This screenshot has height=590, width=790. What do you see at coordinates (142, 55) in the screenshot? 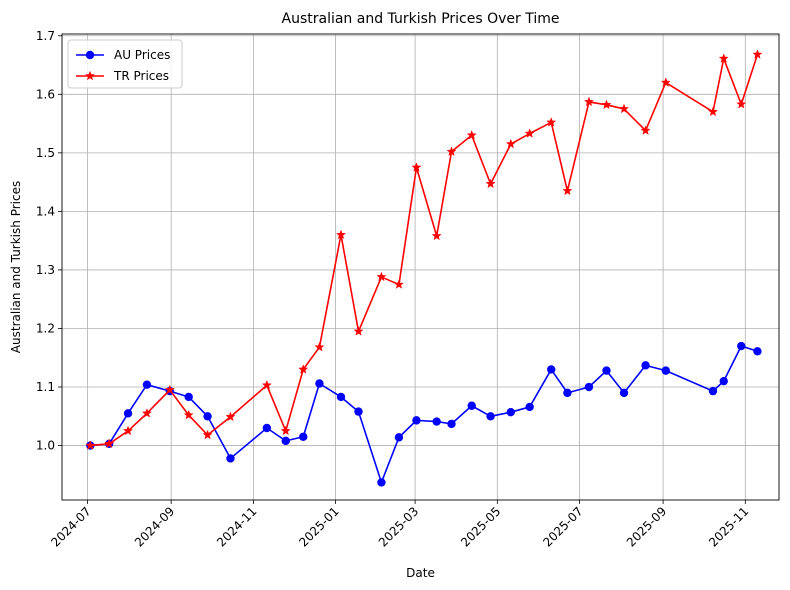
I see `legend-label-au-prices: AU Prices` at bounding box center [142, 55].